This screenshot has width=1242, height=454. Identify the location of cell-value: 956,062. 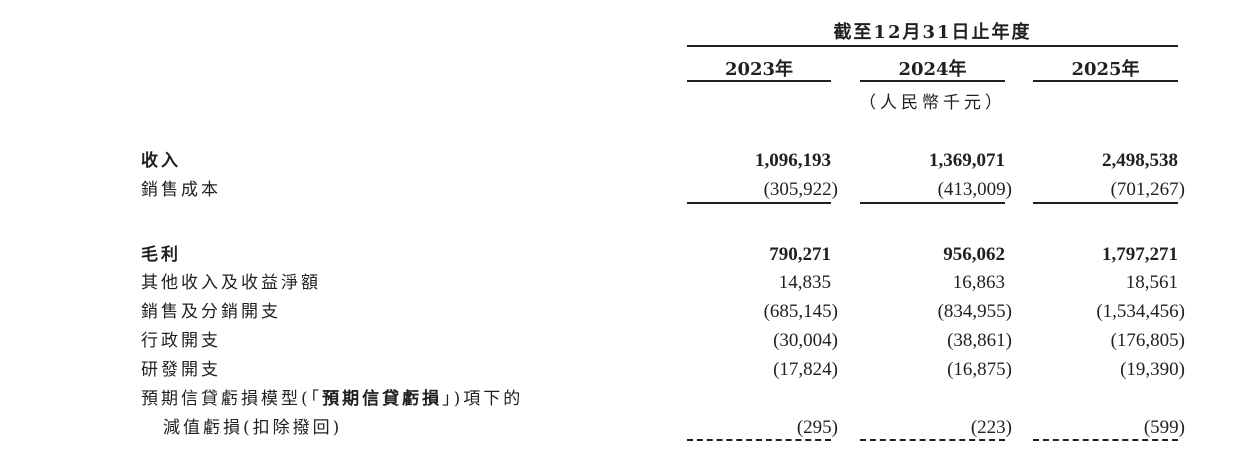
(974, 254).